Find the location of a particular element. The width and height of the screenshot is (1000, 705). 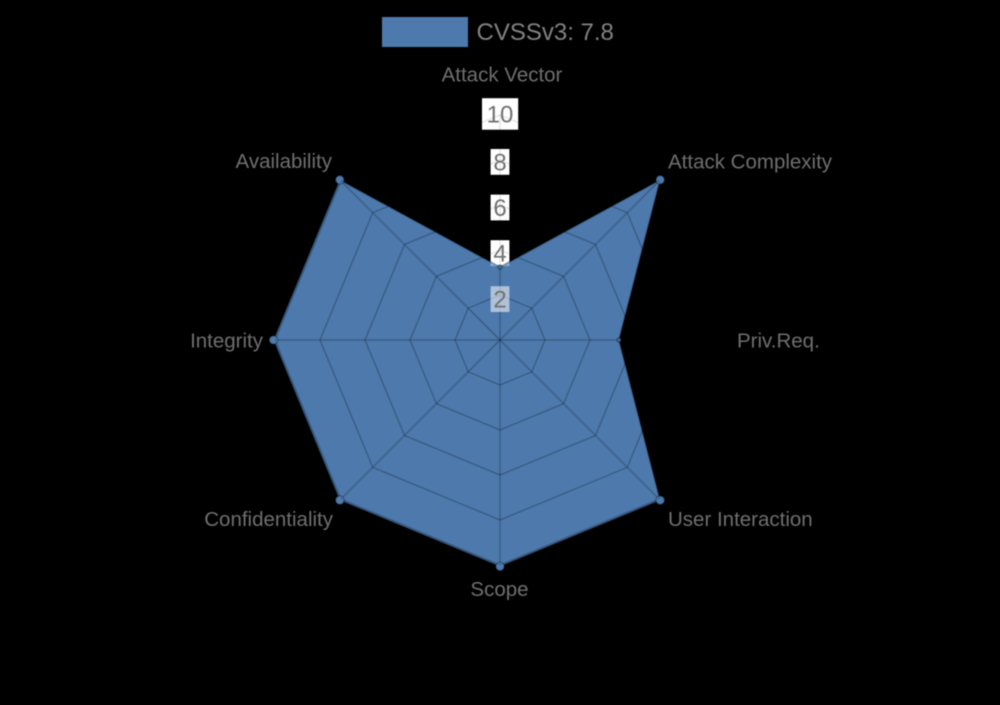

svg-text: Scope is located at coordinates (499, 589).